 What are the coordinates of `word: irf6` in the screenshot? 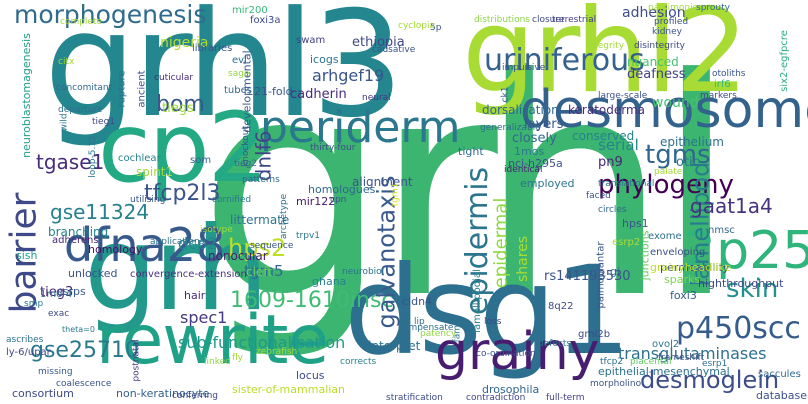 It's located at (722, 84).